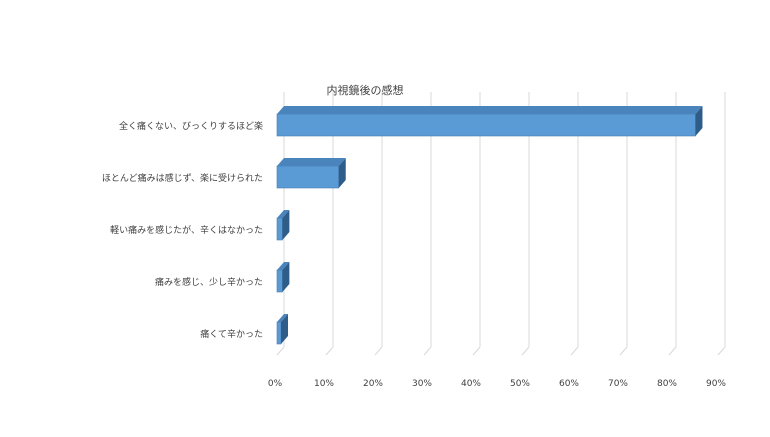  What do you see at coordinates (569, 384) in the screenshot?
I see `x-tick-label: 60%` at bounding box center [569, 384].